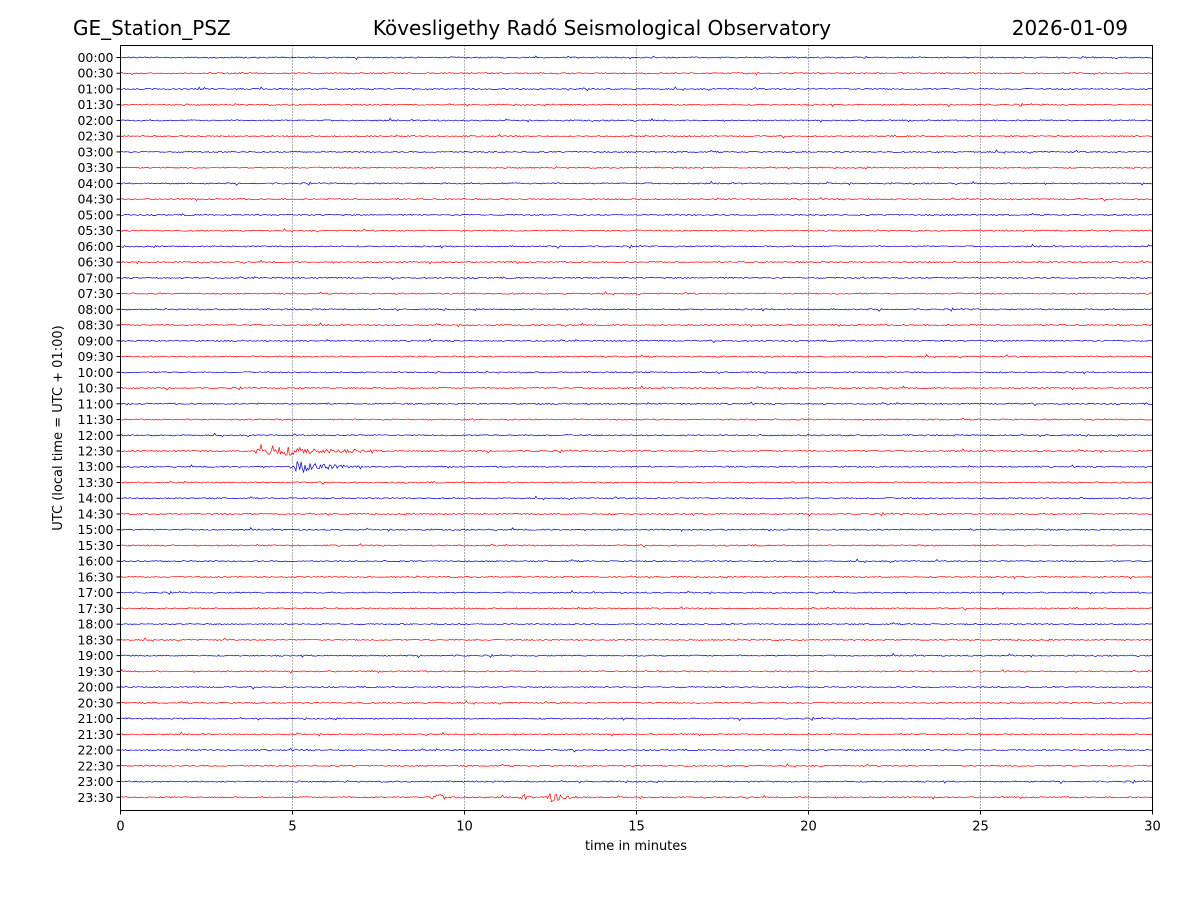  Describe the element at coordinates (95, 293) in the screenshot. I see `y-tick-label-07:30: 07:30` at that location.